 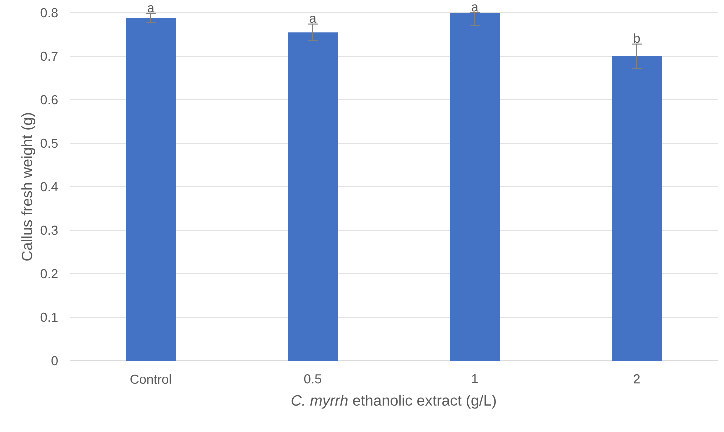 I want to click on y-axis-title: Callus fresh weight (g), so click(x=29, y=187).